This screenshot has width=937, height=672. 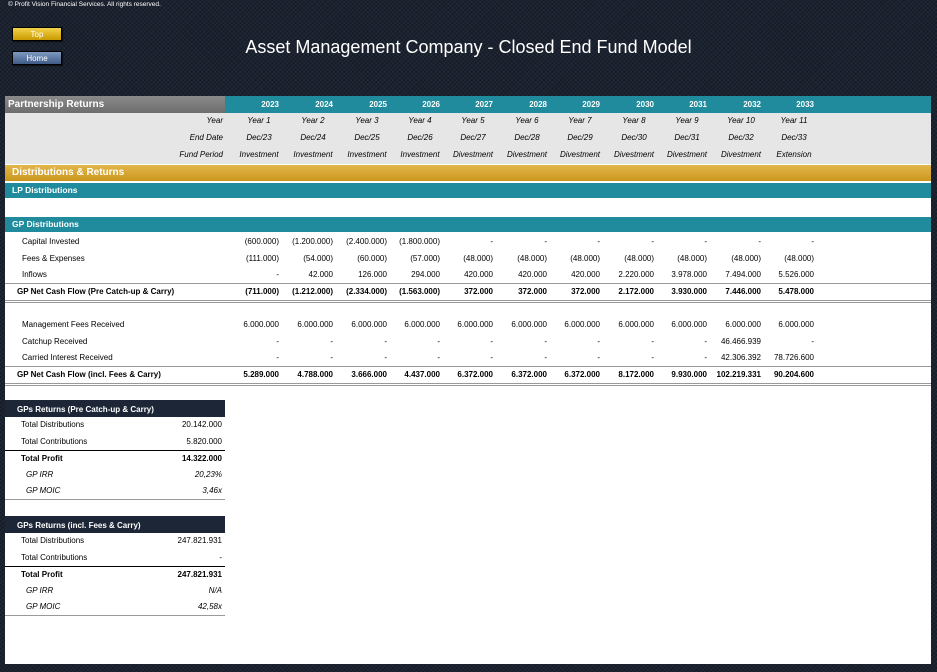 What do you see at coordinates (420, 120) in the screenshot?
I see `year-number-cell: Year 4` at bounding box center [420, 120].